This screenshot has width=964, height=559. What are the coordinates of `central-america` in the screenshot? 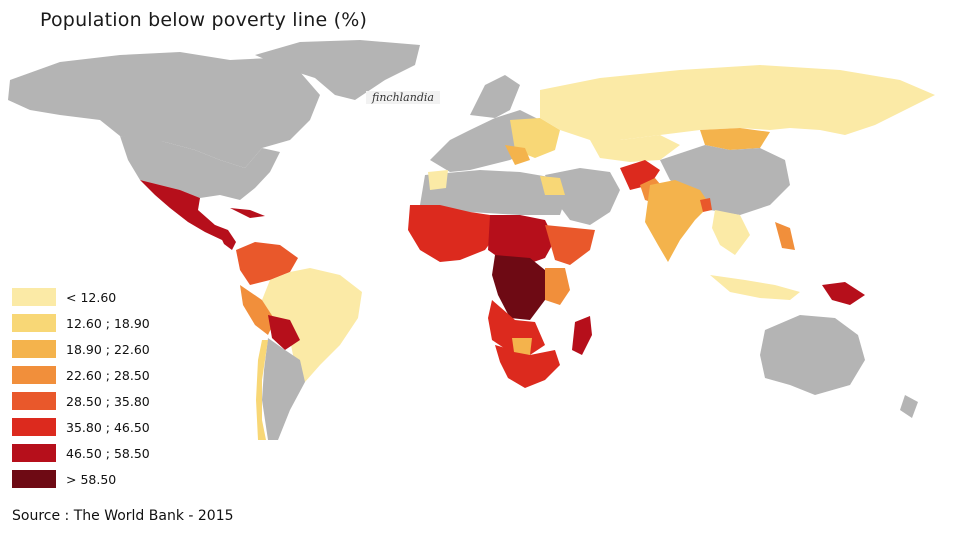 It's located at (225, 237).